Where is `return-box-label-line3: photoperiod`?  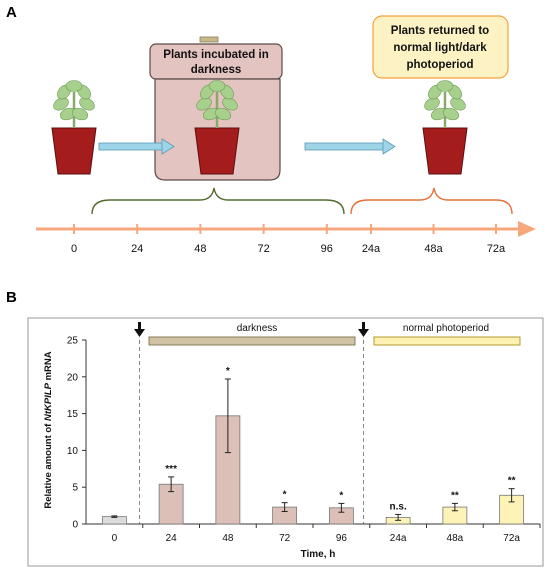 return-box-label-line3: photoperiod is located at coordinates (439, 65).